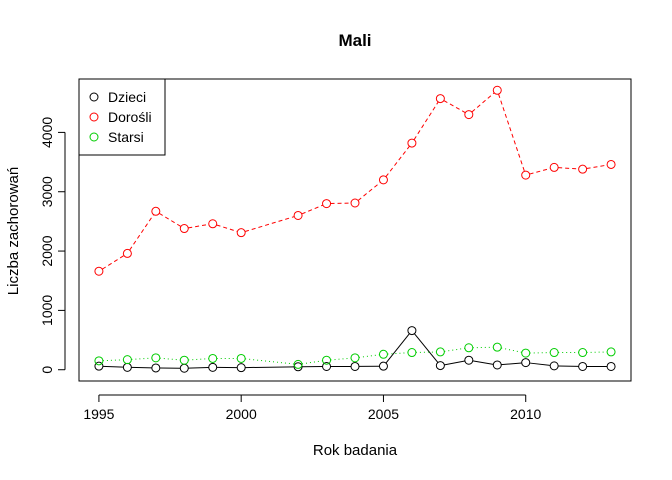 This screenshot has width=672, height=480. I want to click on x-tick-label: 2010, so click(525, 414).